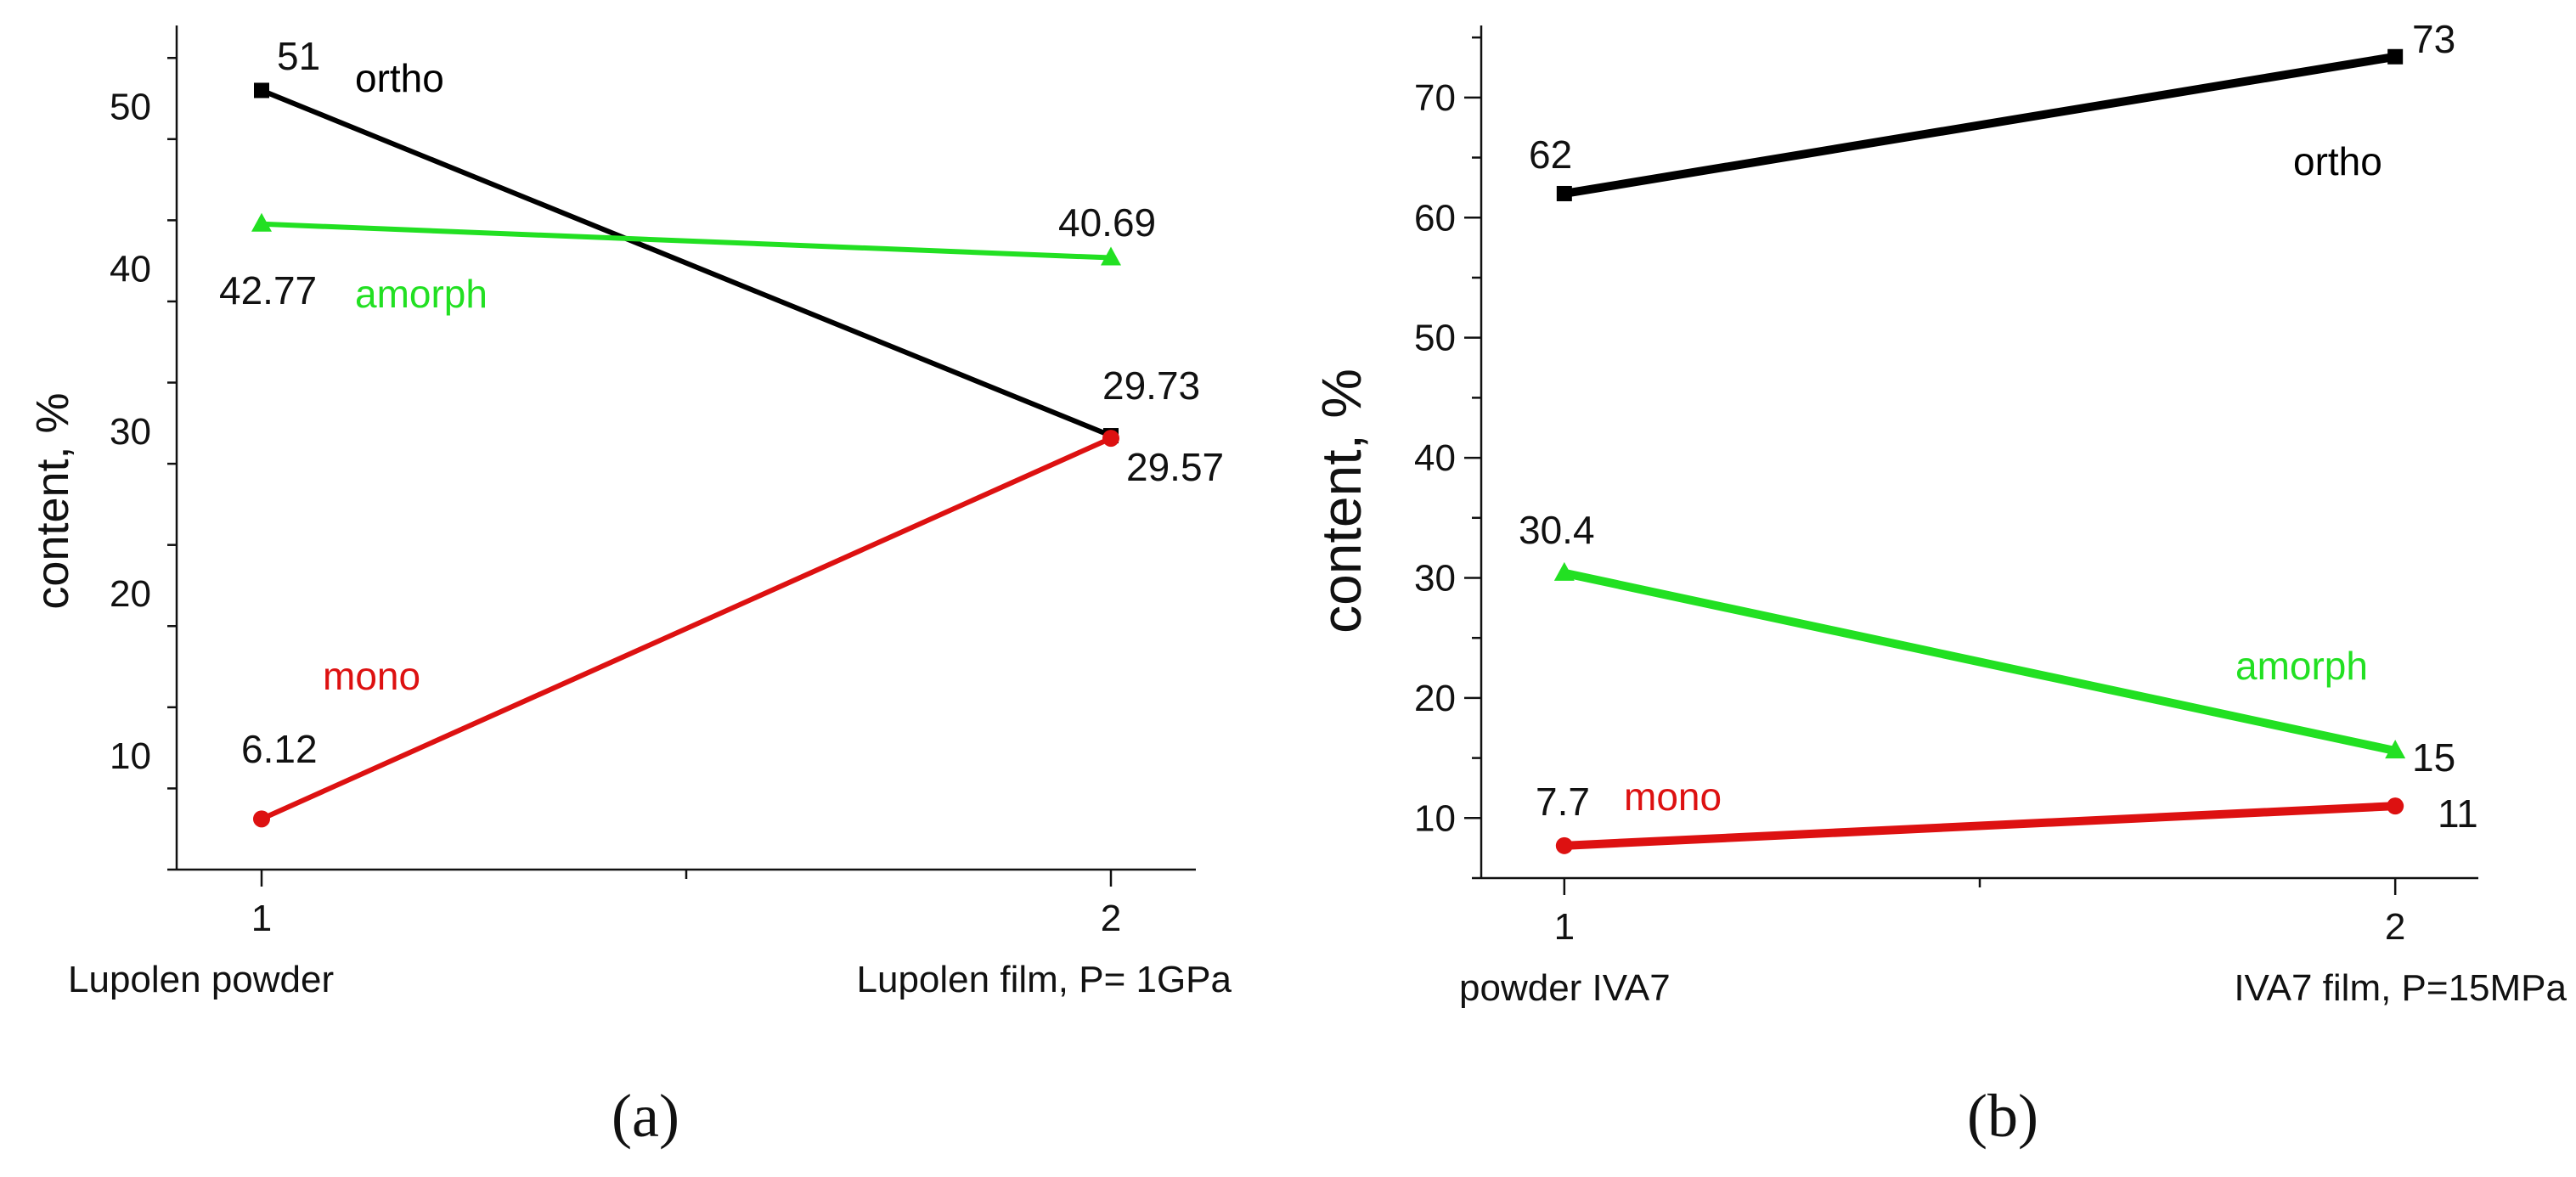 Image resolution: width=2576 pixels, height=1177 pixels. Describe the element at coordinates (1175, 467) in the screenshot. I see `value-label-a-mono-2: 29.57` at that location.